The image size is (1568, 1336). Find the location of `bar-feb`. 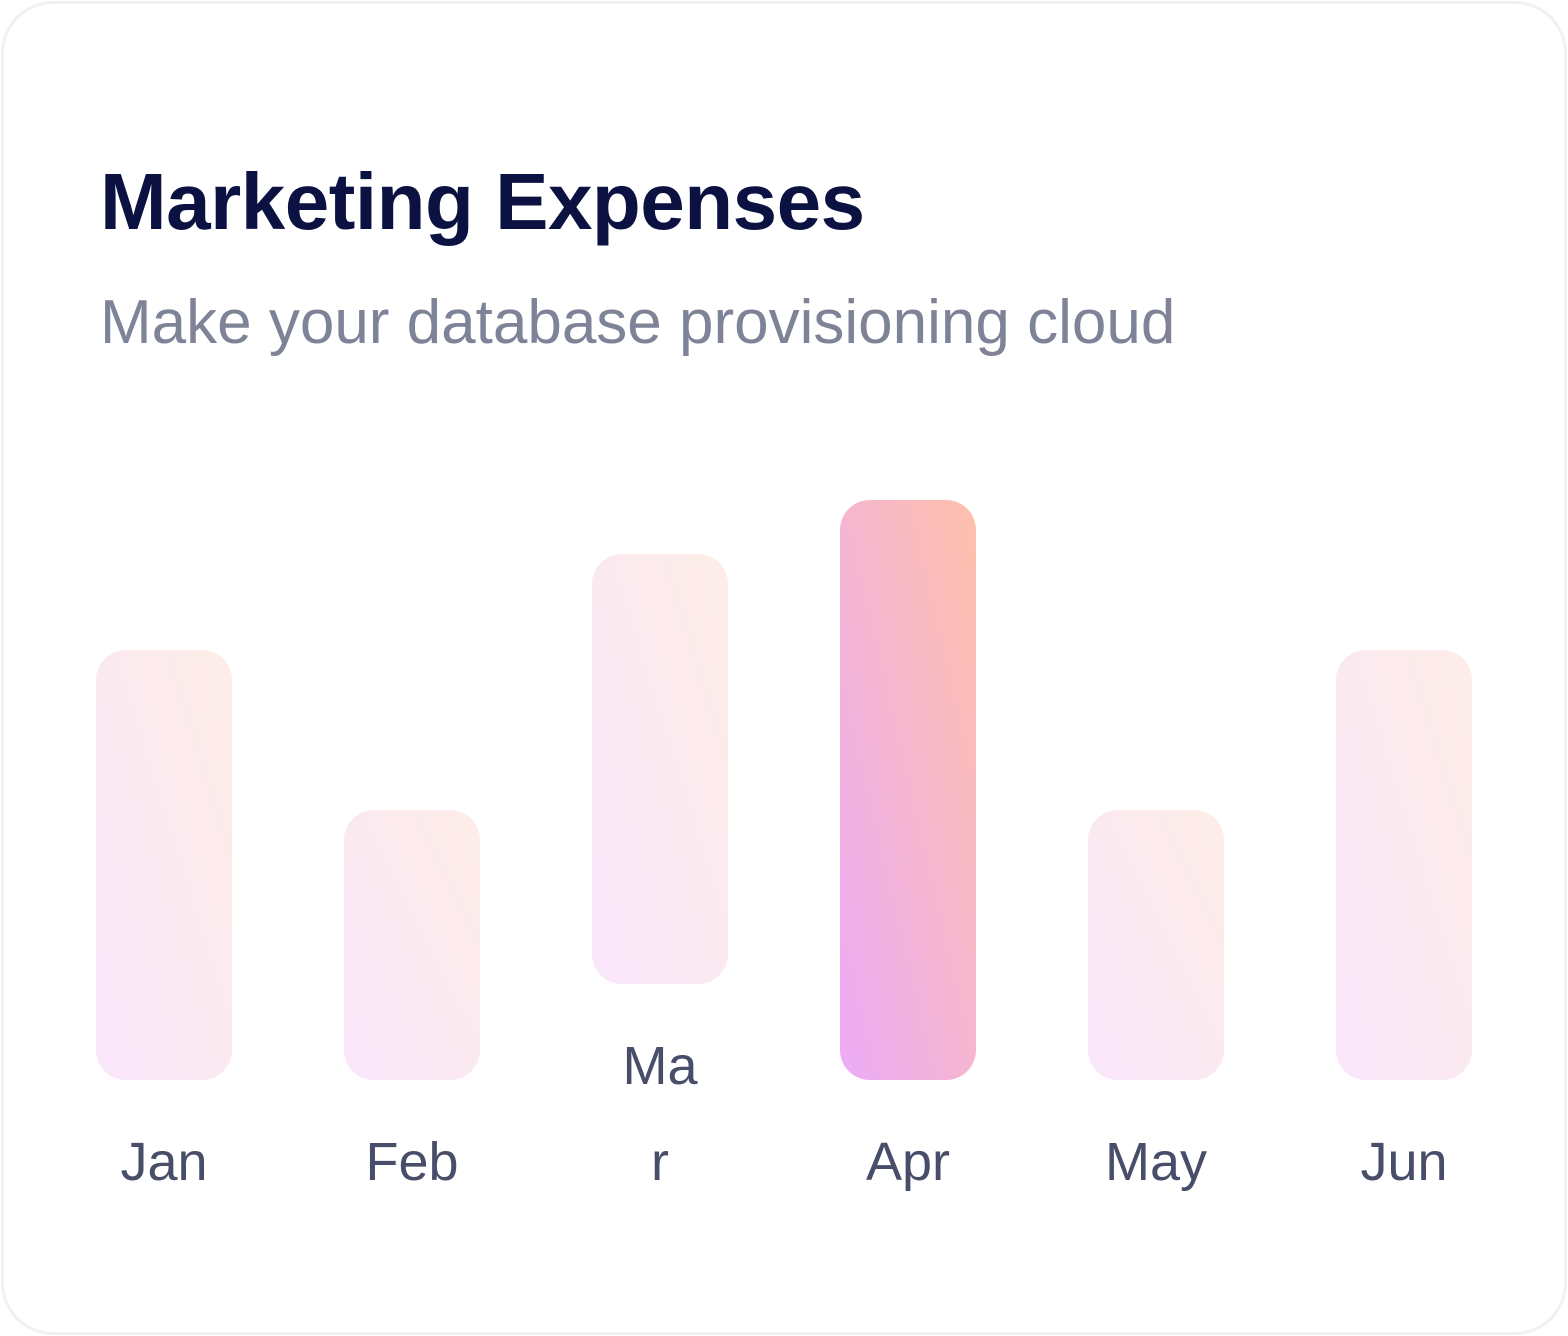

bar-feb is located at coordinates (412, 945).